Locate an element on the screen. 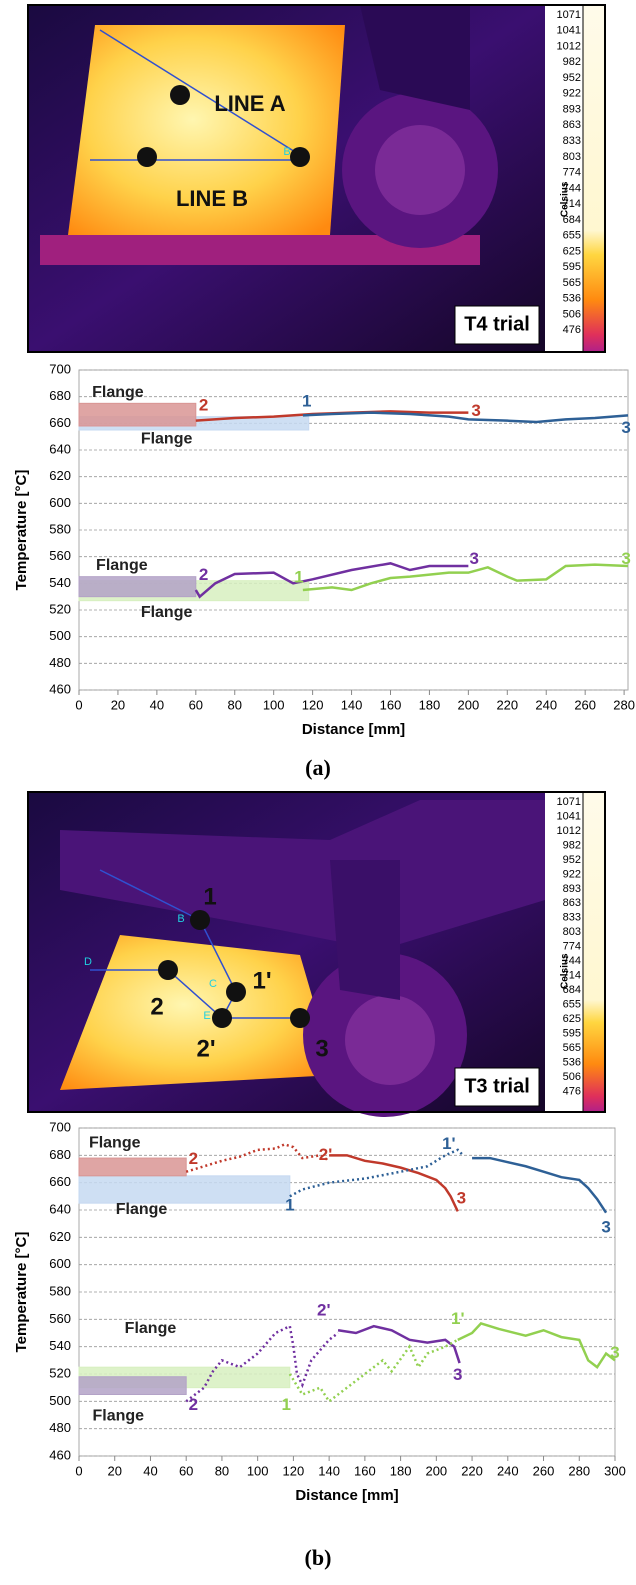 This screenshot has height=1585, width=636. x-tick-label: 200 is located at coordinates (469, 704).